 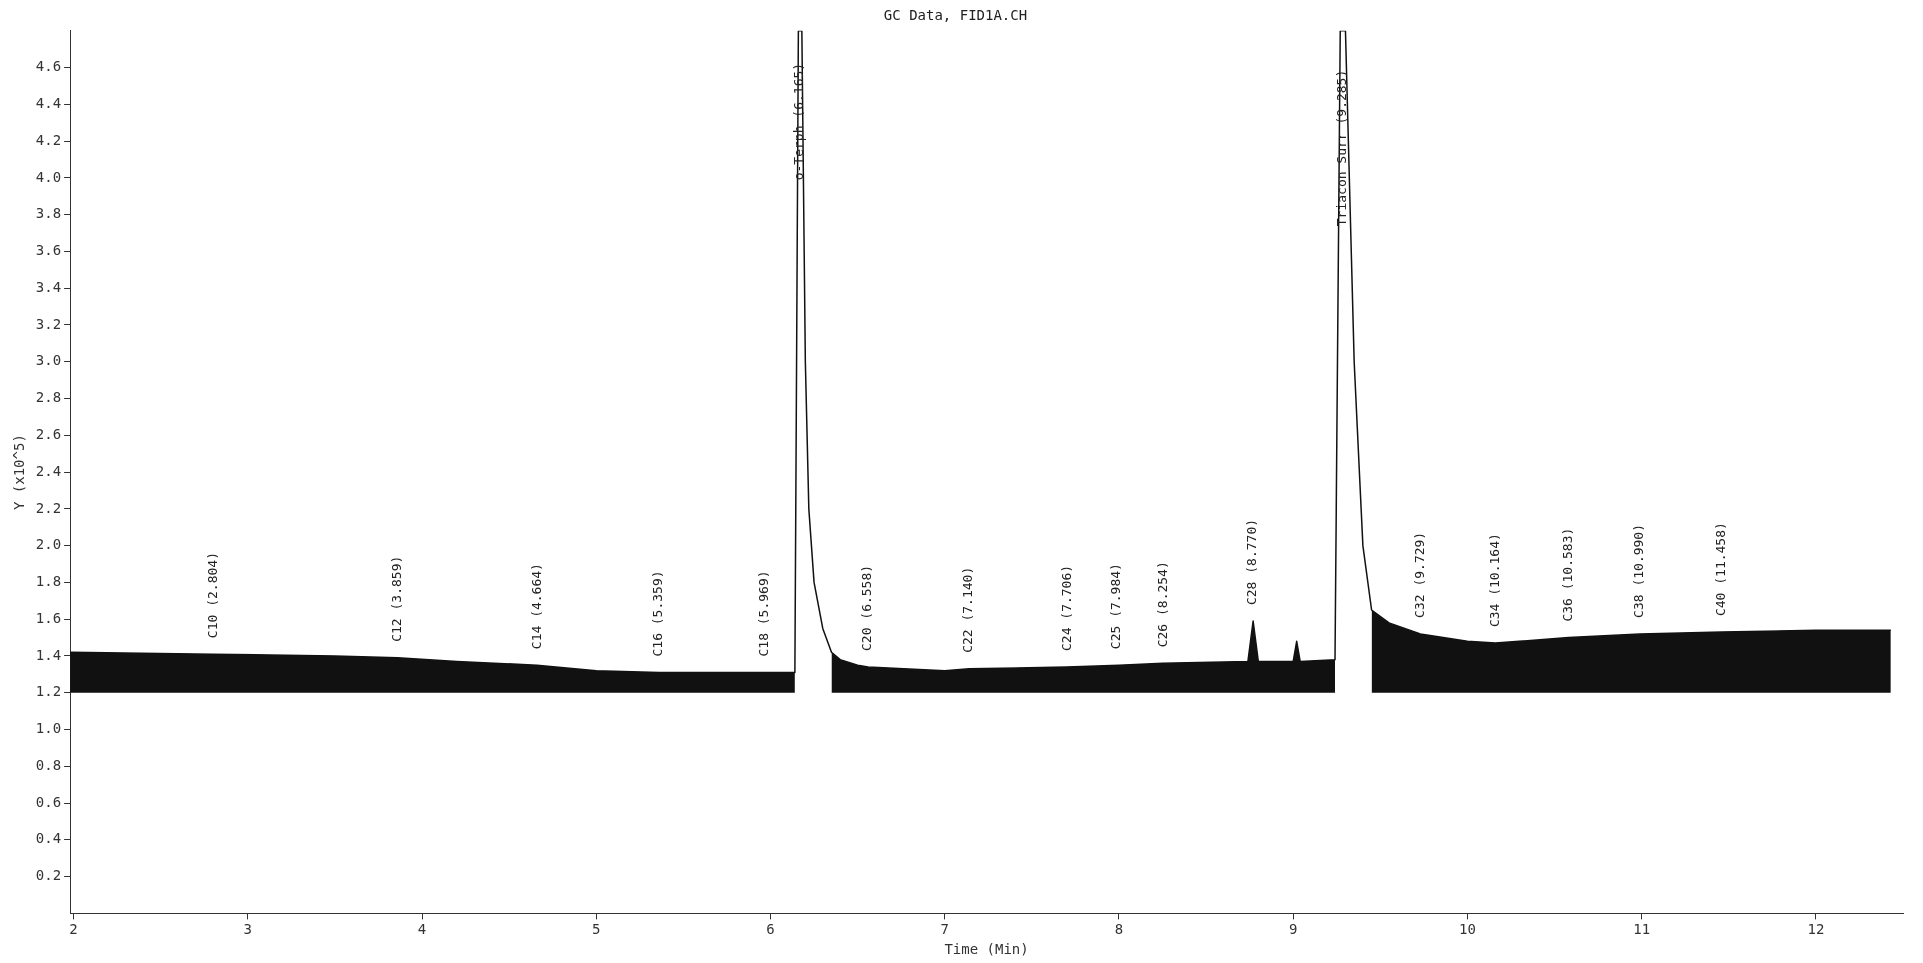 What do you see at coordinates (944, 929) in the screenshot?
I see `x-tick-label: 7` at bounding box center [944, 929].